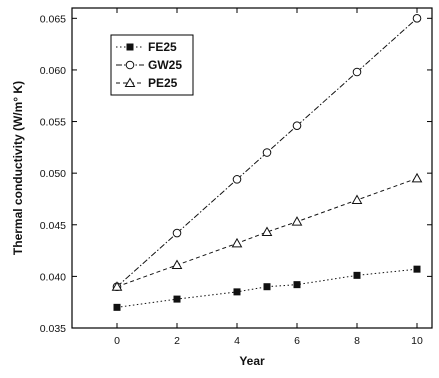  I want to click on x-tick-label: 2, so click(177, 341).